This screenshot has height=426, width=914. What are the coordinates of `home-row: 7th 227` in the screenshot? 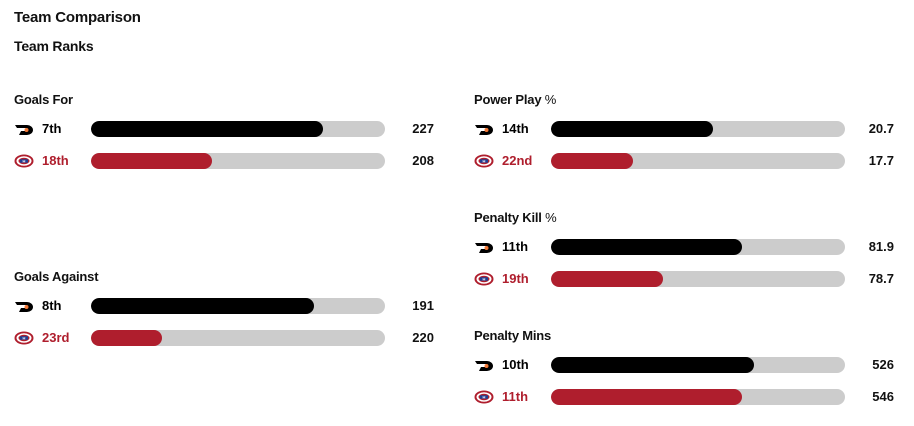 It's located at (224, 130).